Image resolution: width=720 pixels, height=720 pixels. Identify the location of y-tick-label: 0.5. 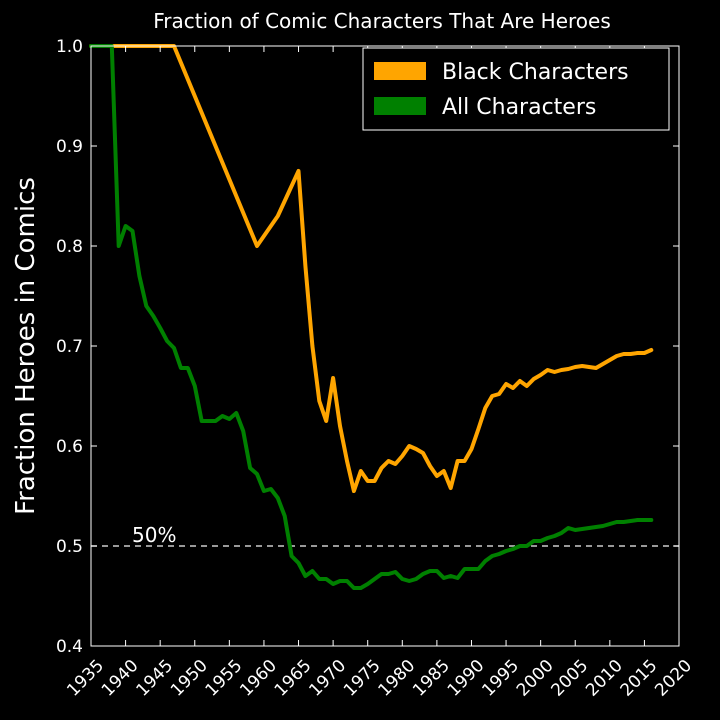
(69, 547).